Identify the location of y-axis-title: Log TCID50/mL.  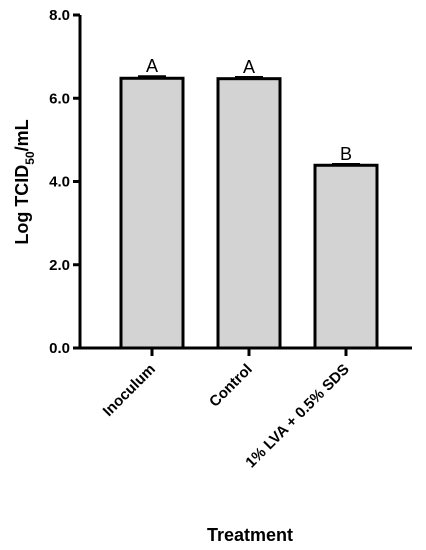
(24, 181).